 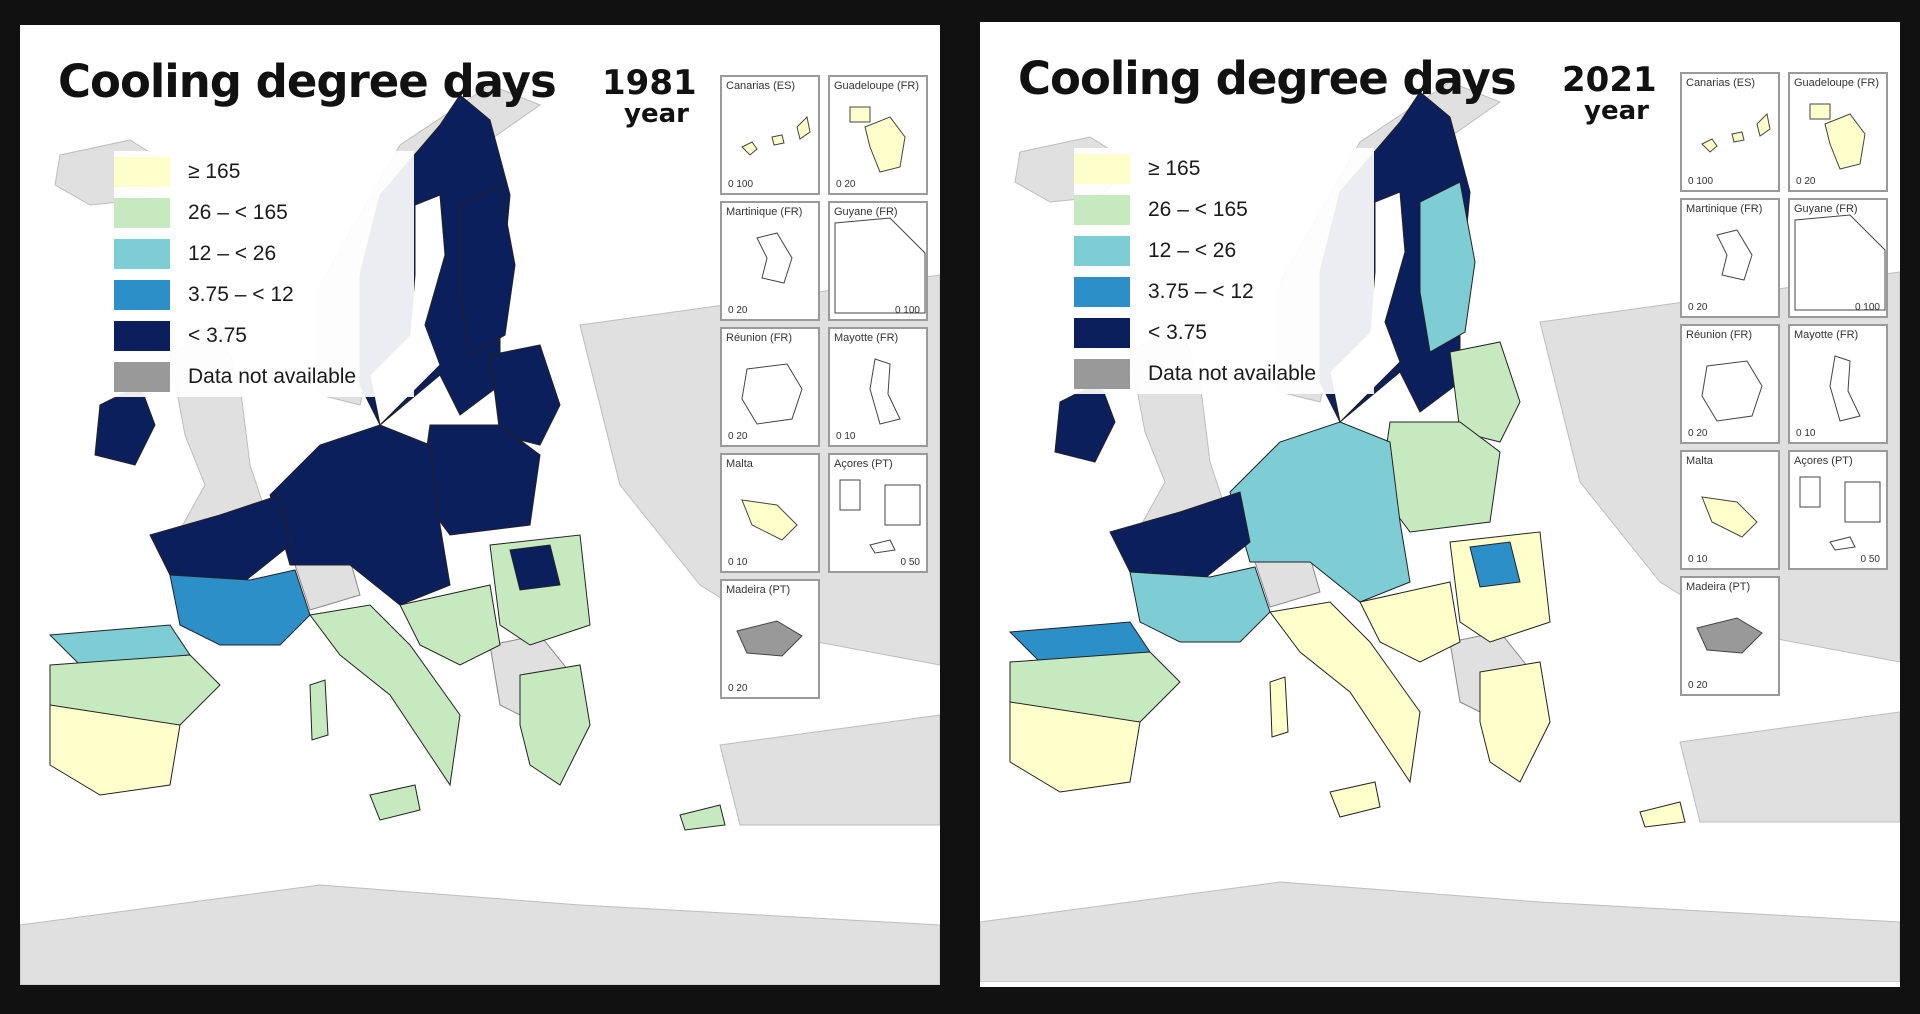 I want to click on legend-item: 3.75 – < 12, so click(x=264, y=294).